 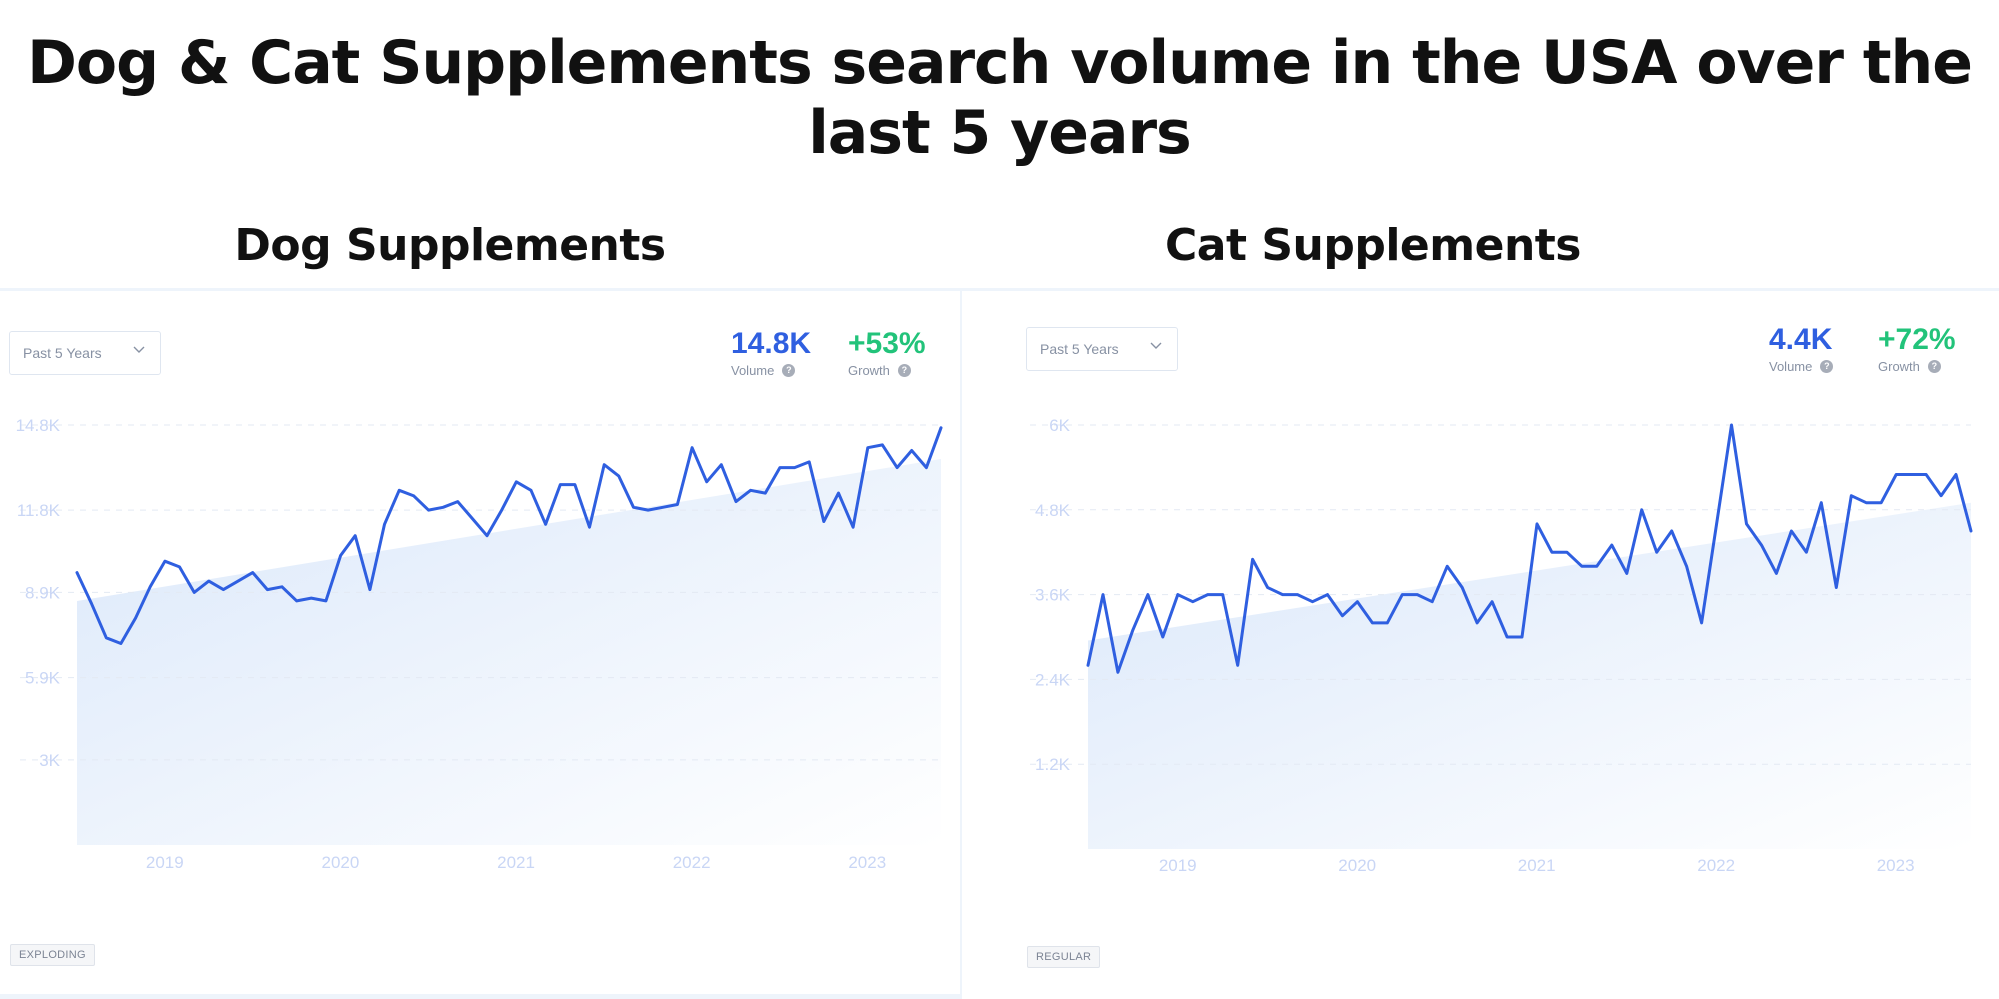 I want to click on y-tick-label: 3K, so click(x=49, y=760).